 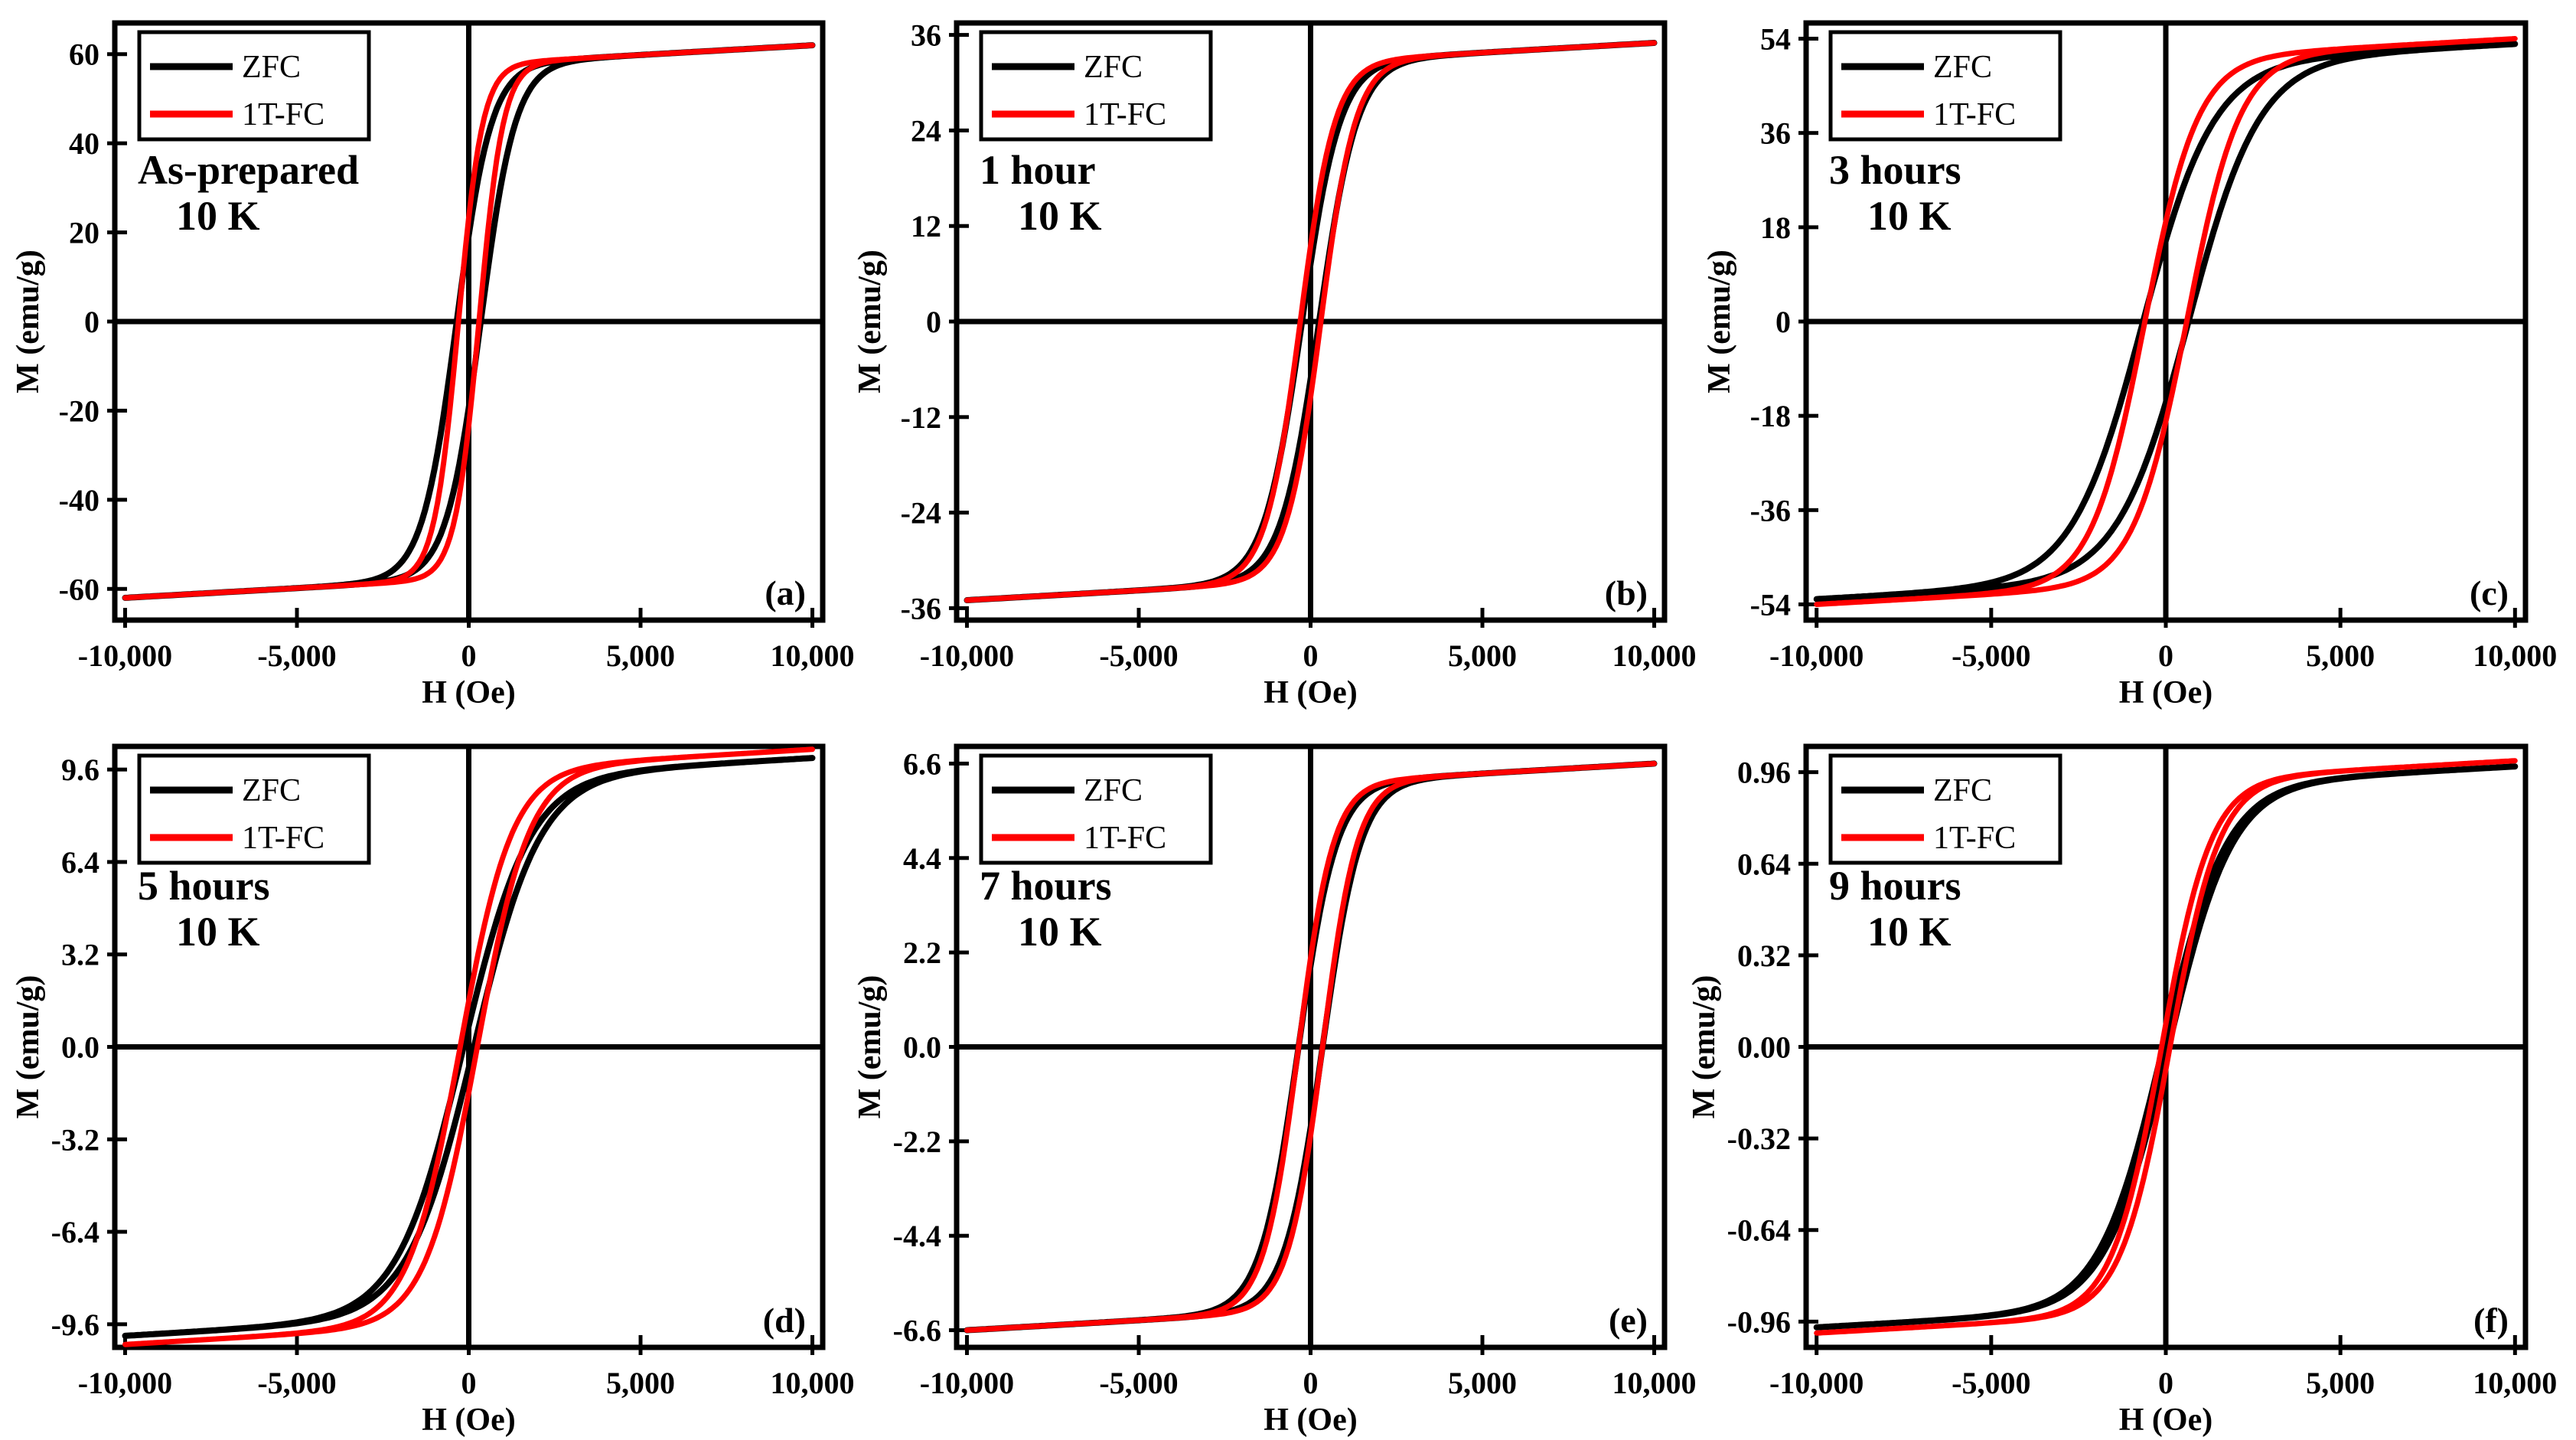 What do you see at coordinates (79, 500) in the screenshot?
I see `y-tick-label: -40` at bounding box center [79, 500].